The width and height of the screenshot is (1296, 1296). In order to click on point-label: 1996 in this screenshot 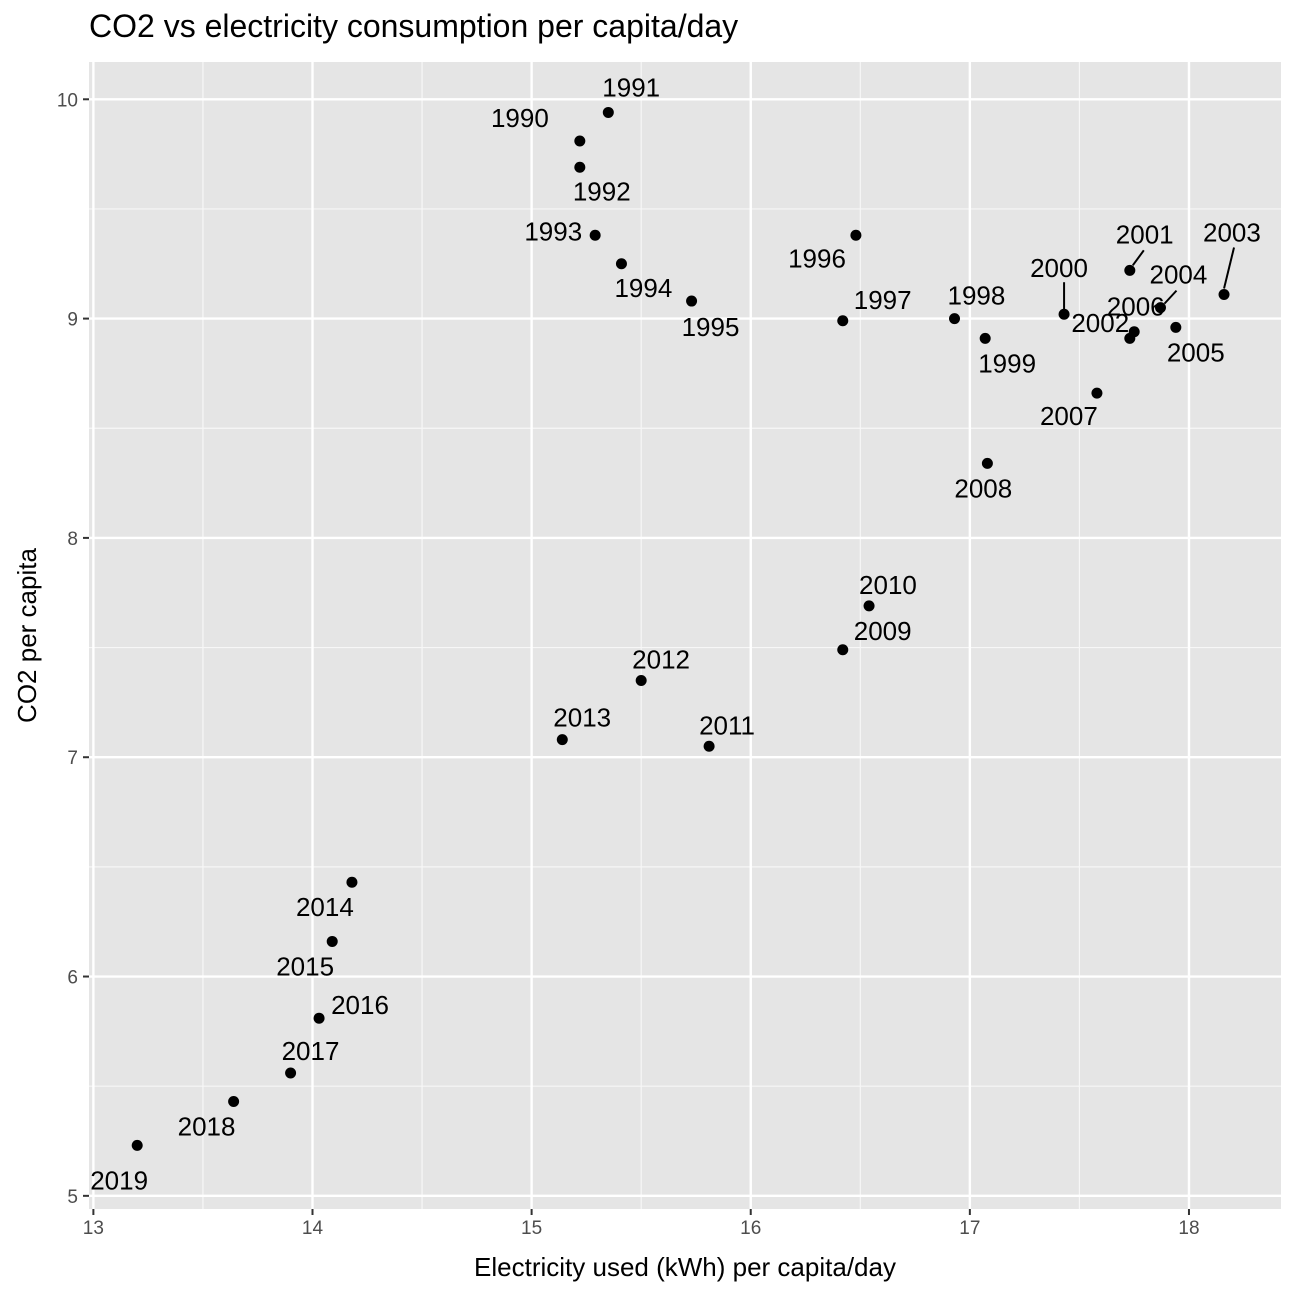, I will do `click(817, 258)`.